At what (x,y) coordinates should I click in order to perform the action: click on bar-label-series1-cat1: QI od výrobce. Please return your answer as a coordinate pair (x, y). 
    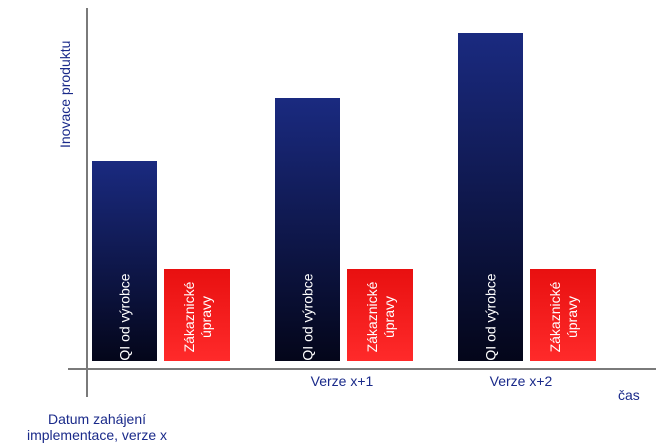
    Looking at the image, I should click on (125, 316).